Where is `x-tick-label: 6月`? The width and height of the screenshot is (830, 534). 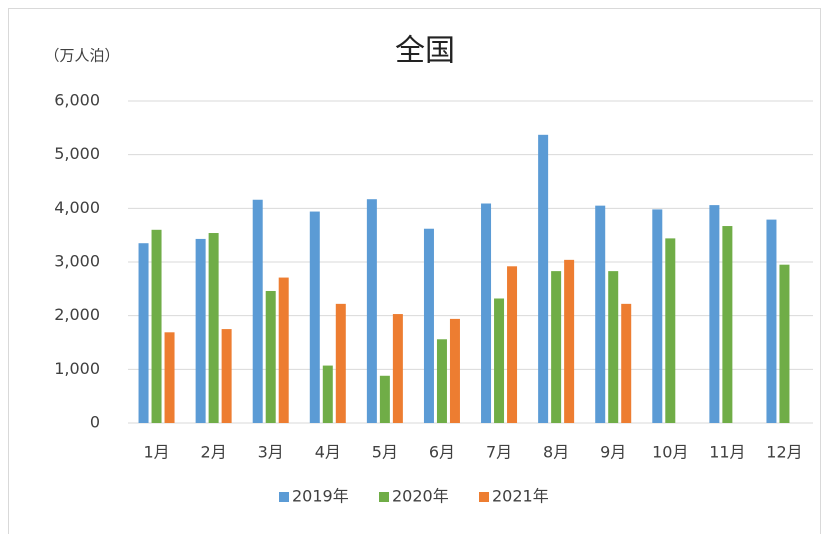
x-tick-label: 6月 is located at coordinates (442, 452).